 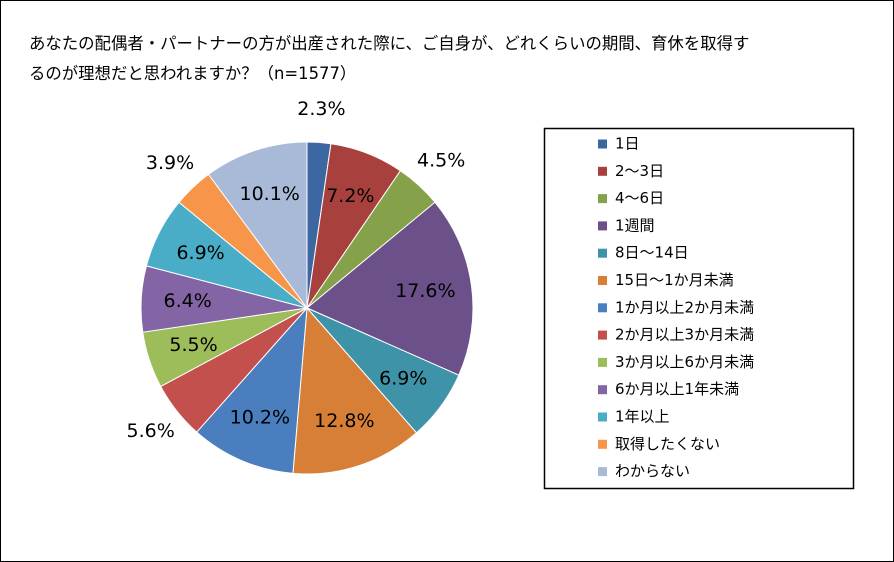 I want to click on data-label: 5.6%, so click(x=151, y=431).